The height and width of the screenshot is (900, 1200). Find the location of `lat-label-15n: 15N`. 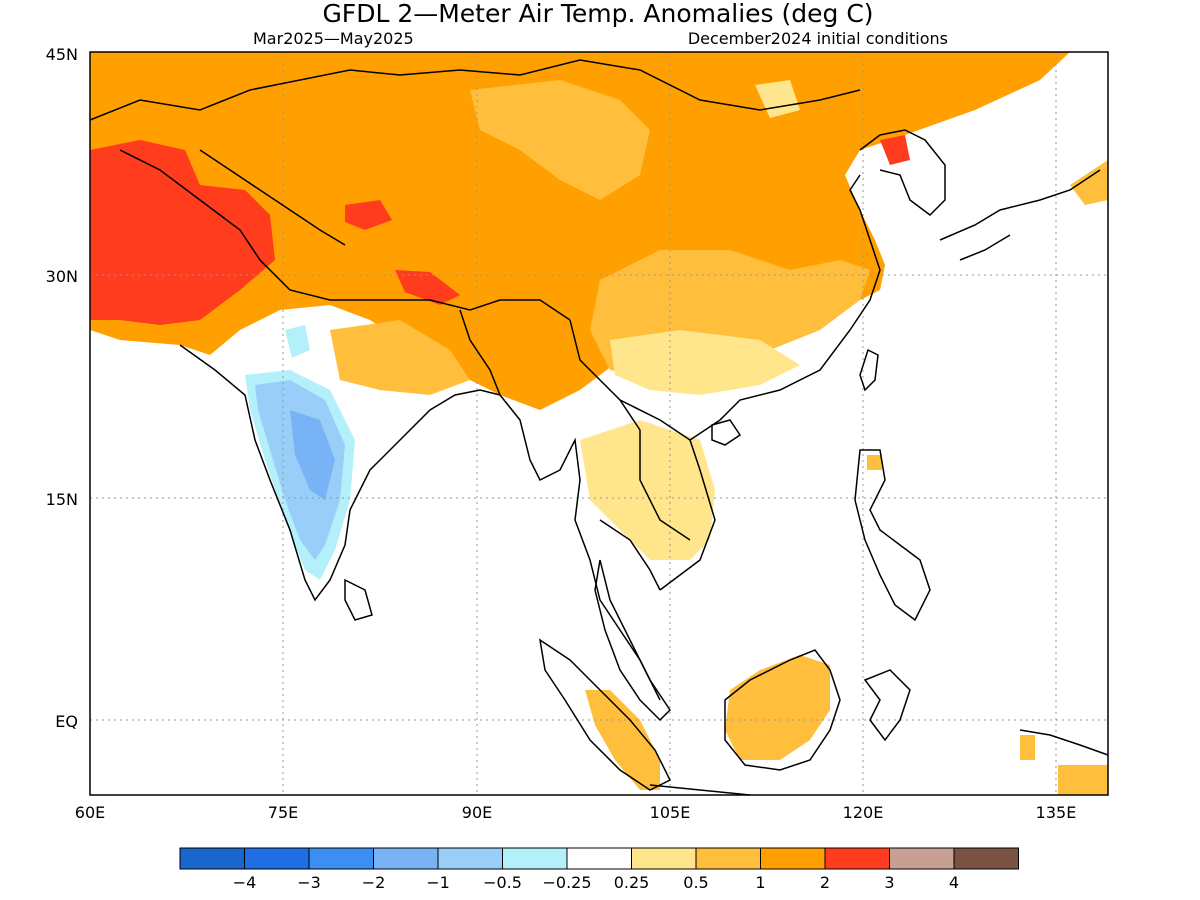

lat-label-15n: 15N is located at coordinates (62, 499).